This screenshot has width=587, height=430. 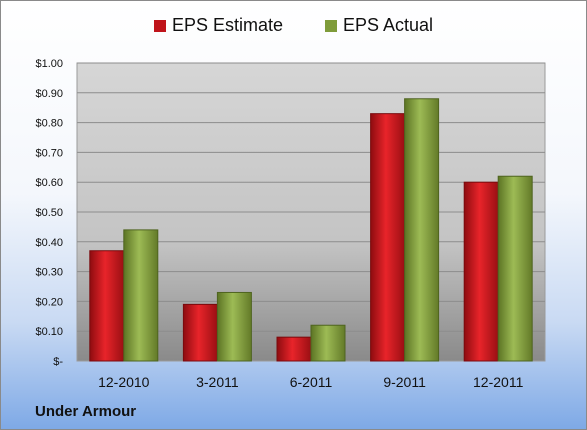 I want to click on legend-item-actual: EPS Actual, so click(x=379, y=25).